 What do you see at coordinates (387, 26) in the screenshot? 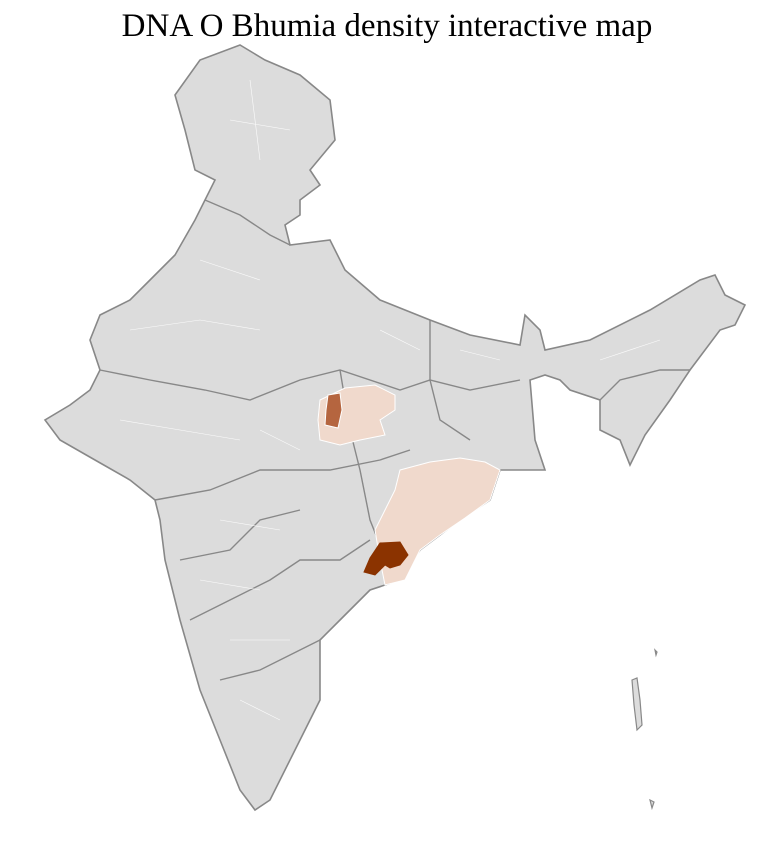
I see `map-title: DNA O Bhumia density interactive map` at bounding box center [387, 26].